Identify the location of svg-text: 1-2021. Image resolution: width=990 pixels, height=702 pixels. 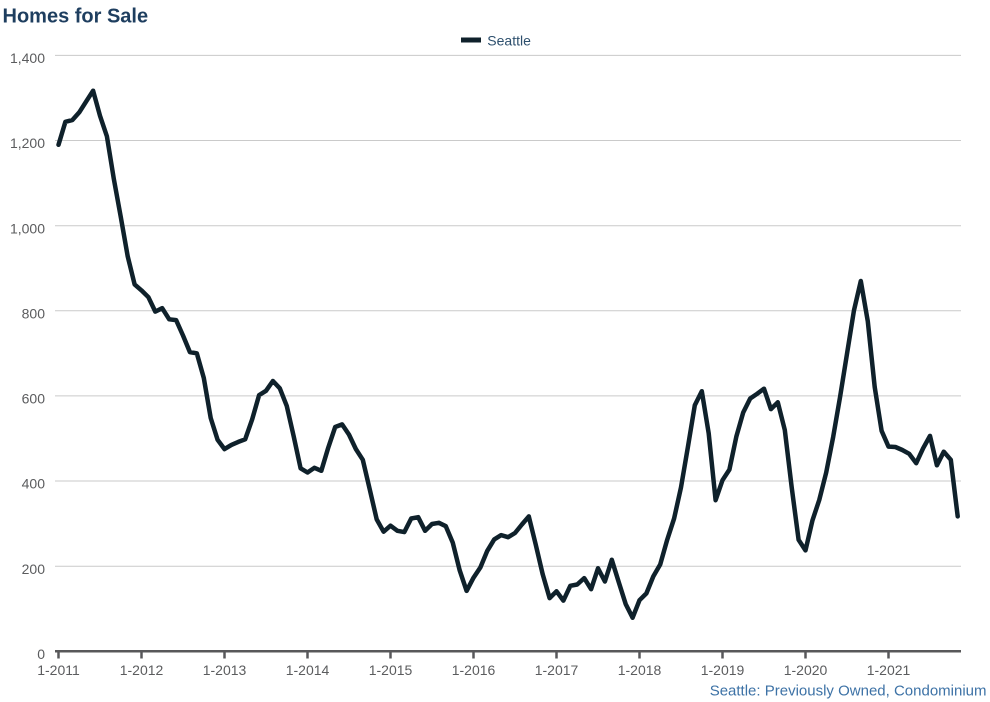
(889, 670).